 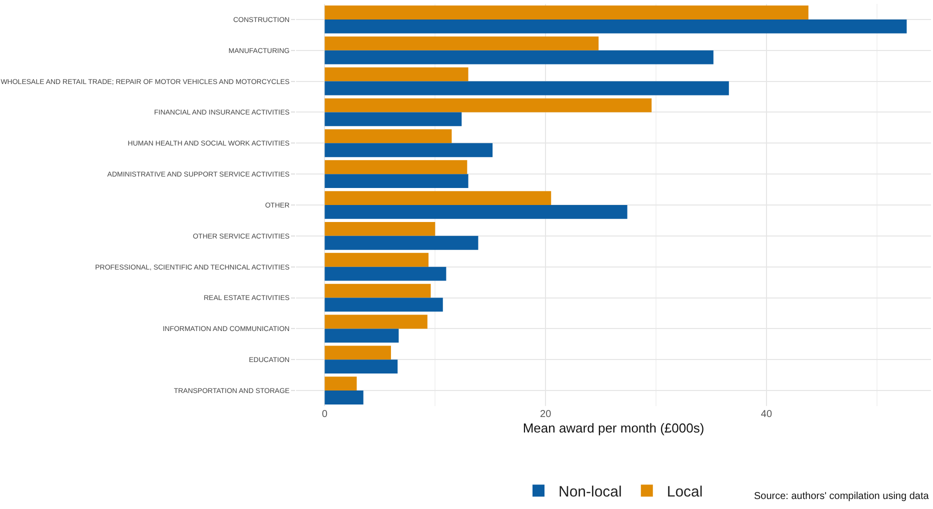 I want to click on legend-label: Non-local, so click(x=590, y=491).